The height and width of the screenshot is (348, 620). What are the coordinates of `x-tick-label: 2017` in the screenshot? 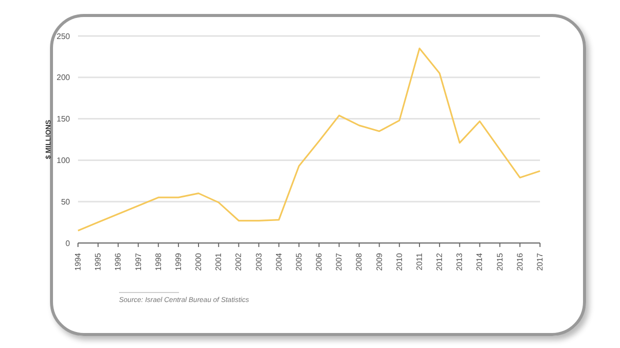 It's located at (540, 261).